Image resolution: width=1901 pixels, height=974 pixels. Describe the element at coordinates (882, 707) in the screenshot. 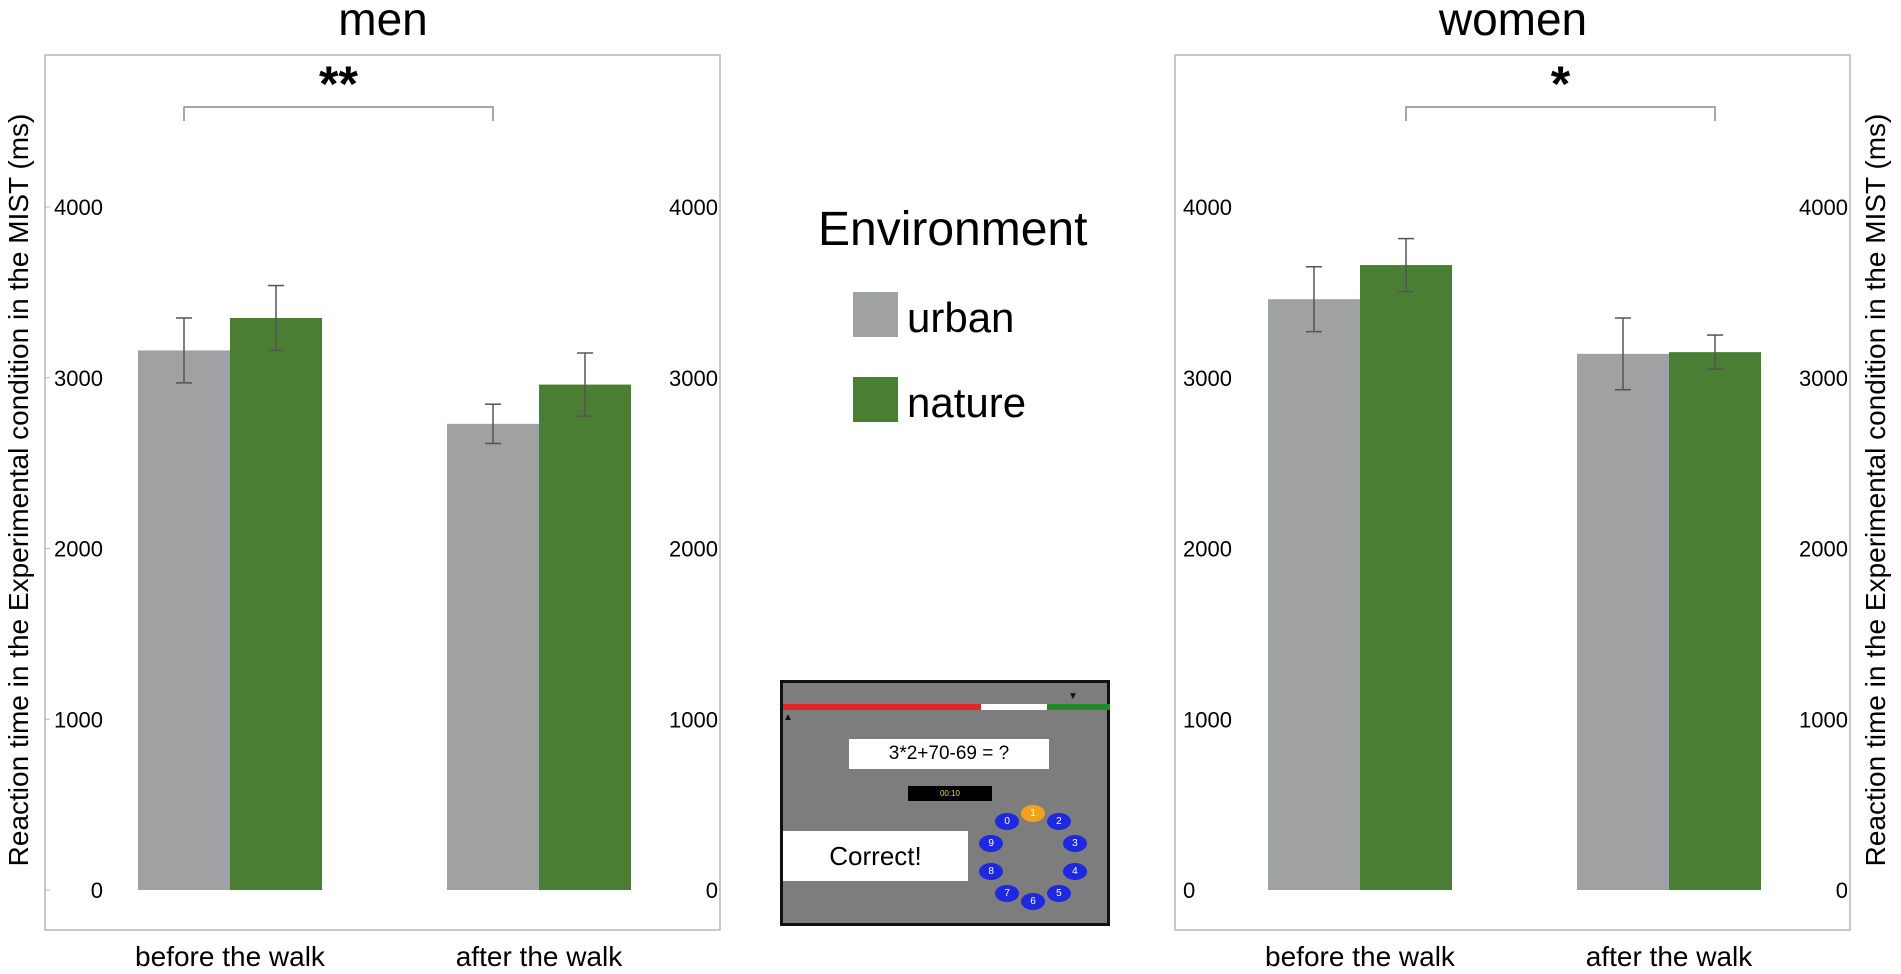

I see `performance-bar-red` at that location.